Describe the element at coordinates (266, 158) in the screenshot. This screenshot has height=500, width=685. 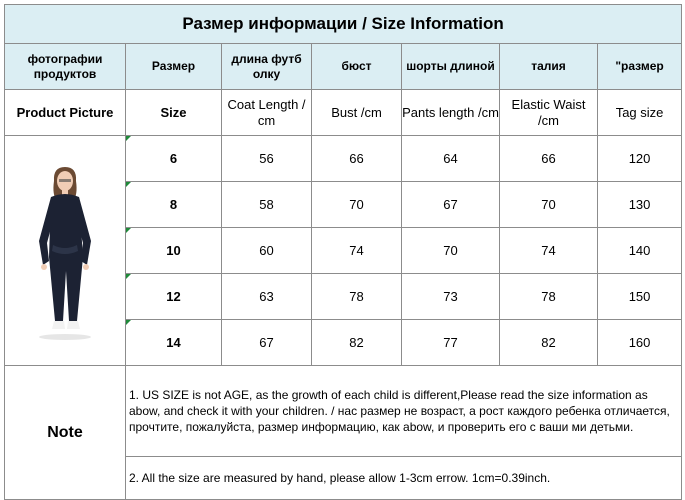
I see `cell-coat-length: 56` at that location.